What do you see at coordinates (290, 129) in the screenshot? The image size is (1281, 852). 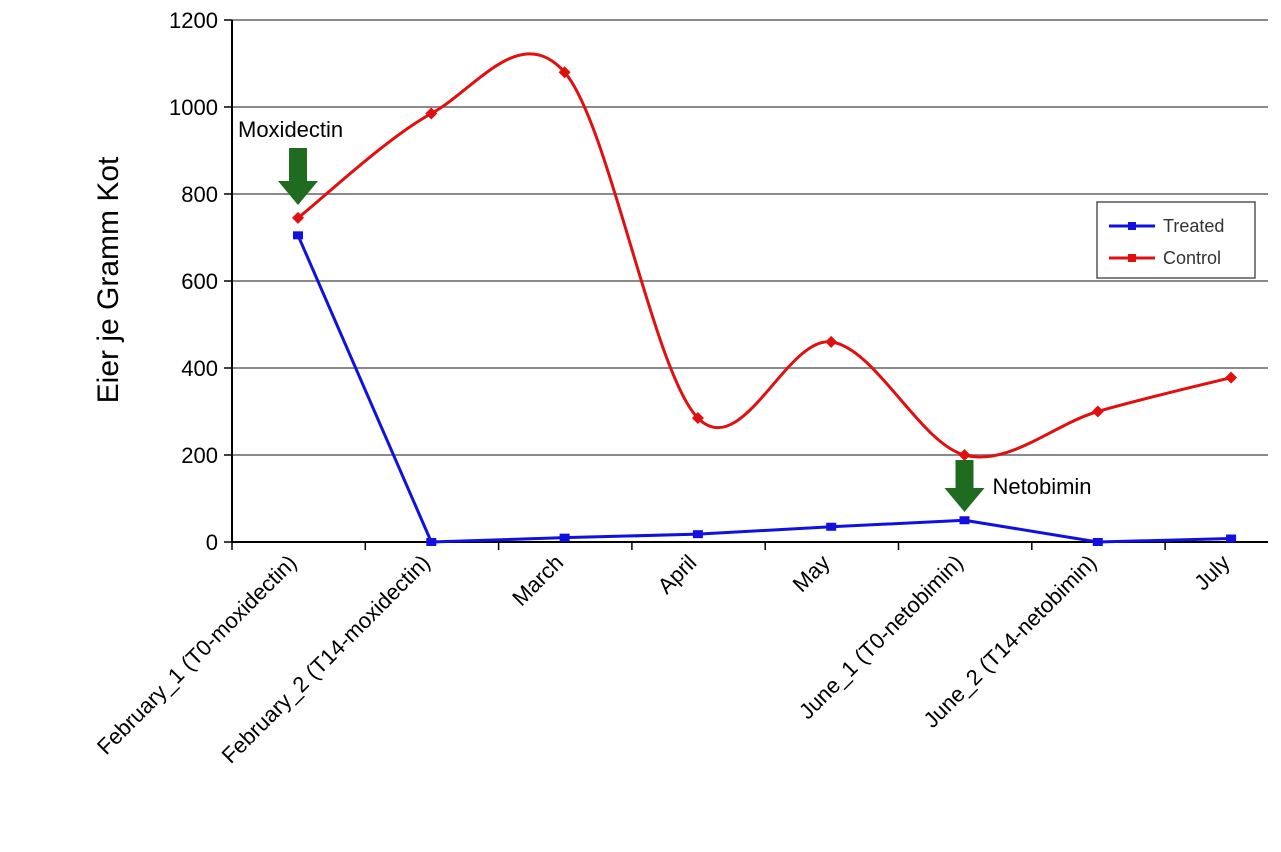 I see `annotation-label: Moxidectin` at bounding box center [290, 129].